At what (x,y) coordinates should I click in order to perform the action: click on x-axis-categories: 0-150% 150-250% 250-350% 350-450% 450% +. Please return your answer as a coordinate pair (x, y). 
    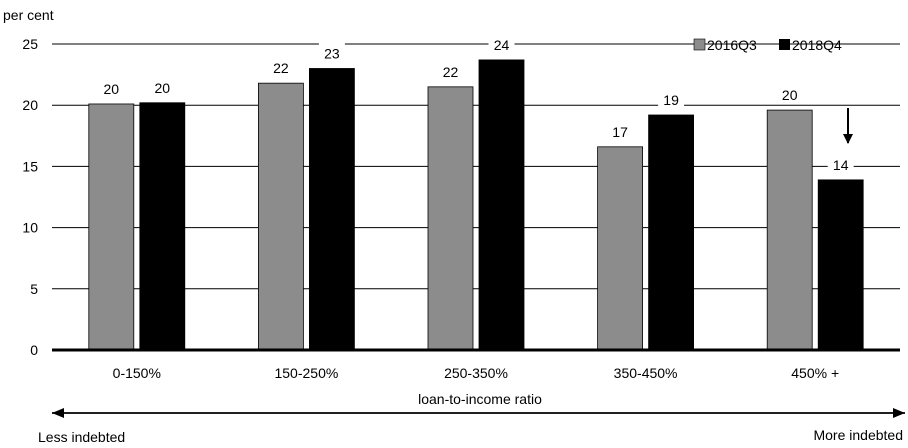
    Looking at the image, I should click on (476, 373).